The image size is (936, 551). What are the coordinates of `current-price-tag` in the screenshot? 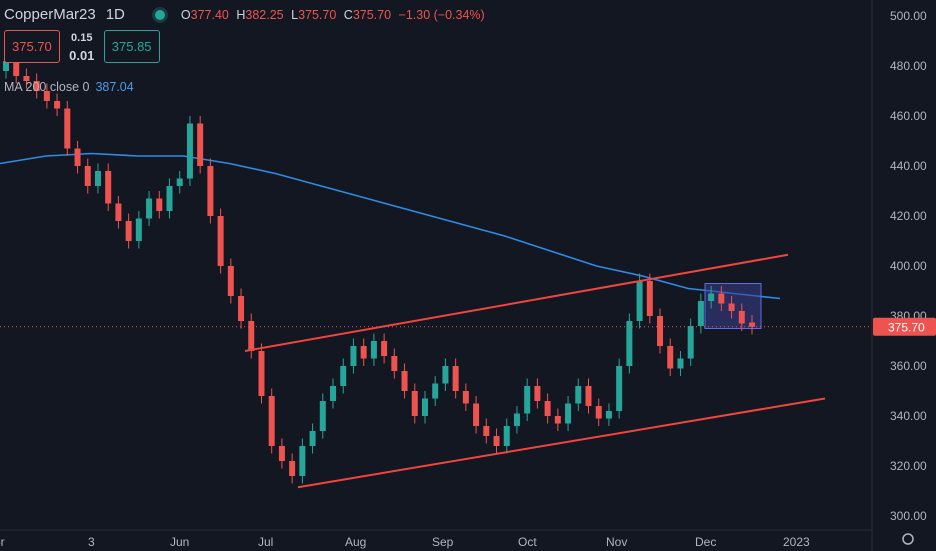 It's located at (904, 326).